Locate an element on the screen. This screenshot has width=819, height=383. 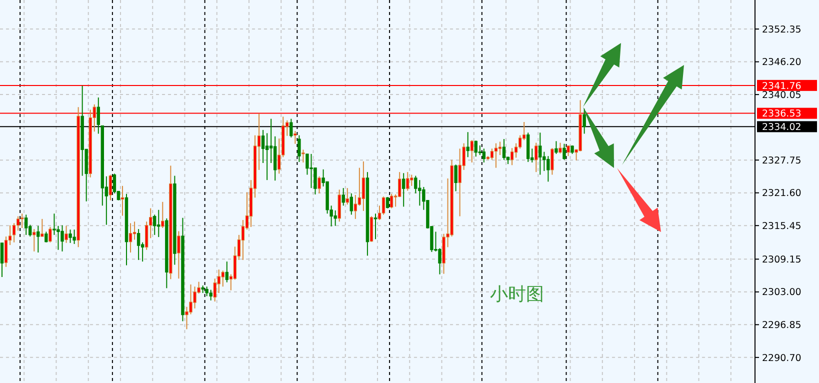
y-tick-label: 2296.85 is located at coordinates (782, 325).